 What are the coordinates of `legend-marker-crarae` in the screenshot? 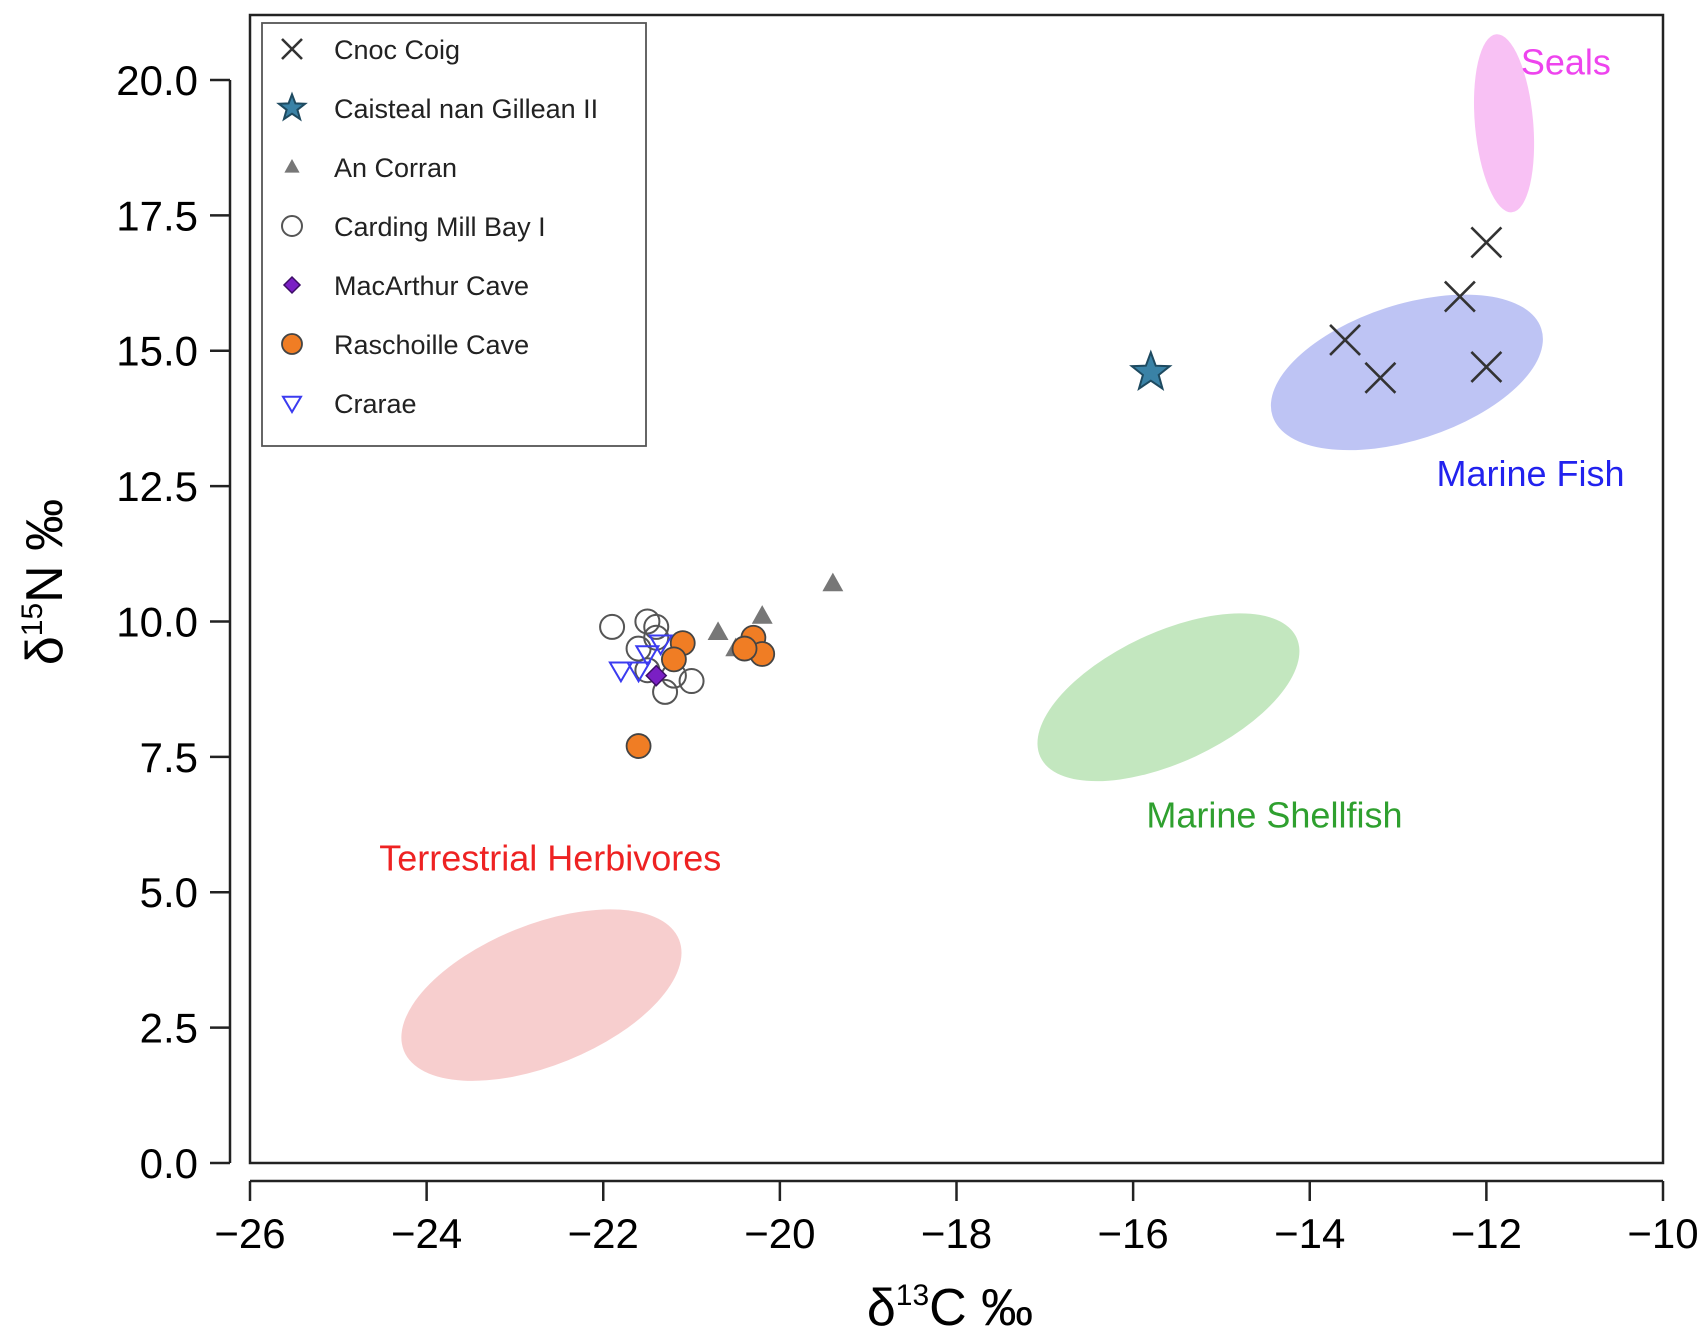 It's located at (292, 404).